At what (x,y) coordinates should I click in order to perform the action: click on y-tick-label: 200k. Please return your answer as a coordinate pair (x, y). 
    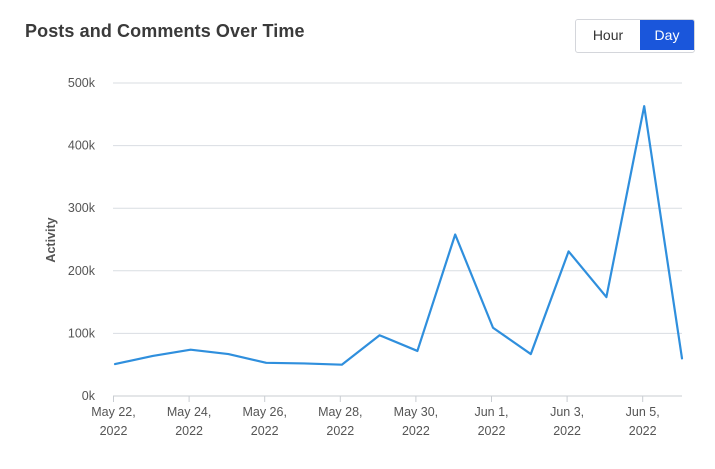
    Looking at the image, I should click on (82, 271).